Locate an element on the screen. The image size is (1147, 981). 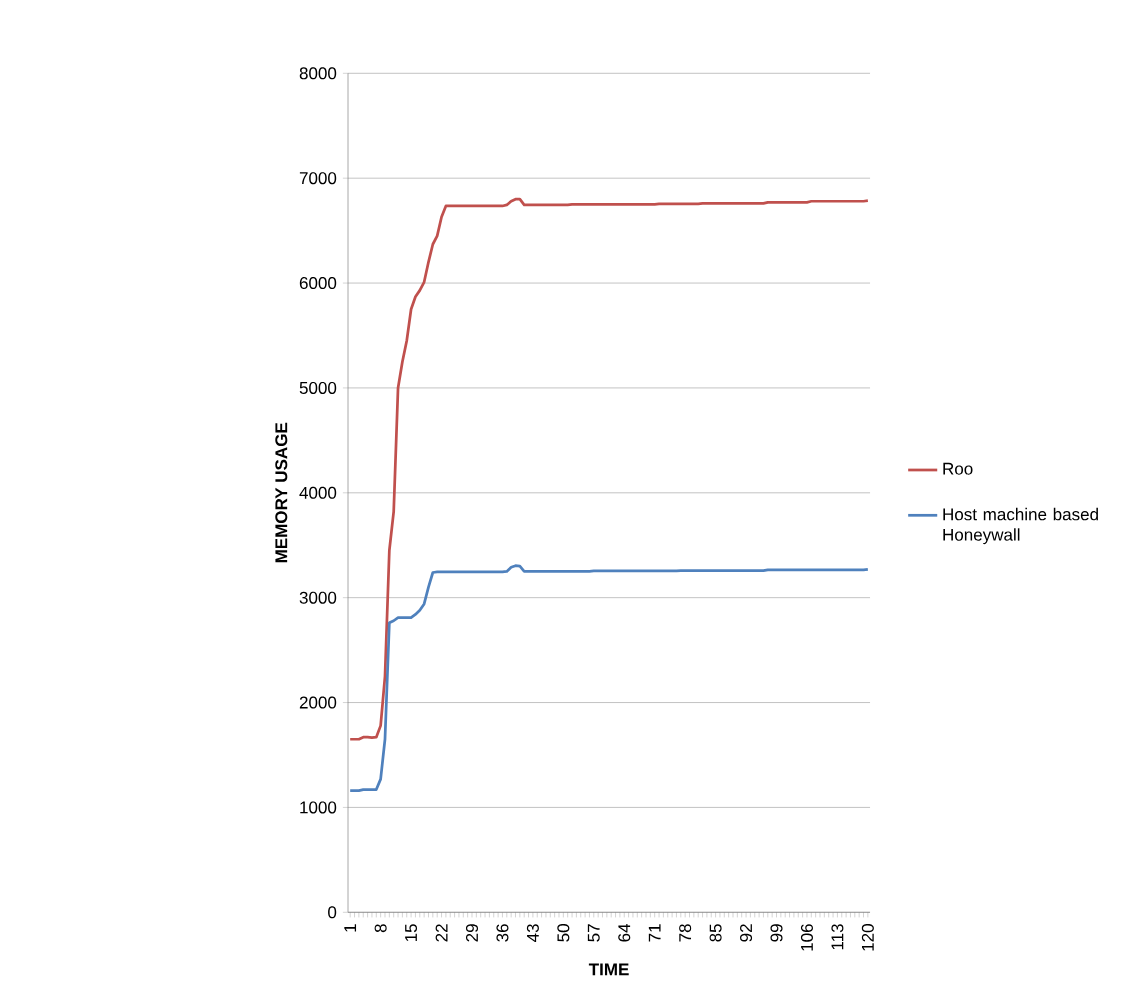
x-tick-label: 57 is located at coordinates (593, 933).